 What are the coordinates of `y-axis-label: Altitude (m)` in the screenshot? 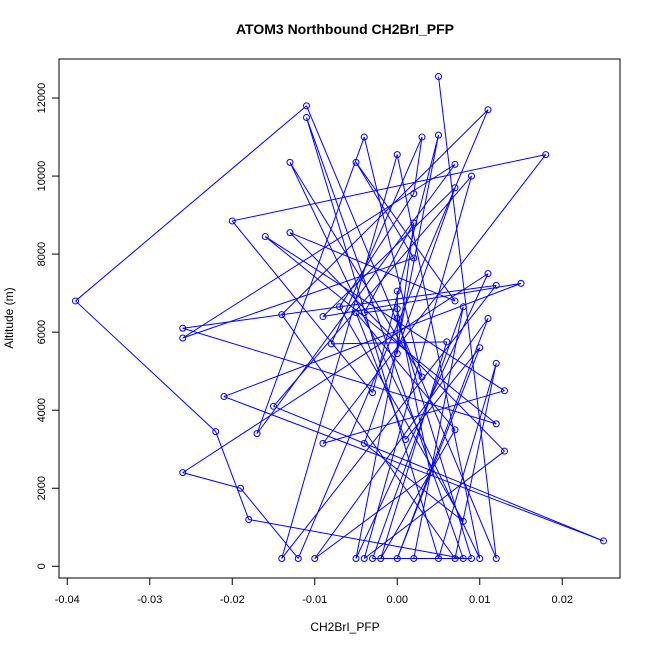 It's located at (9, 317).